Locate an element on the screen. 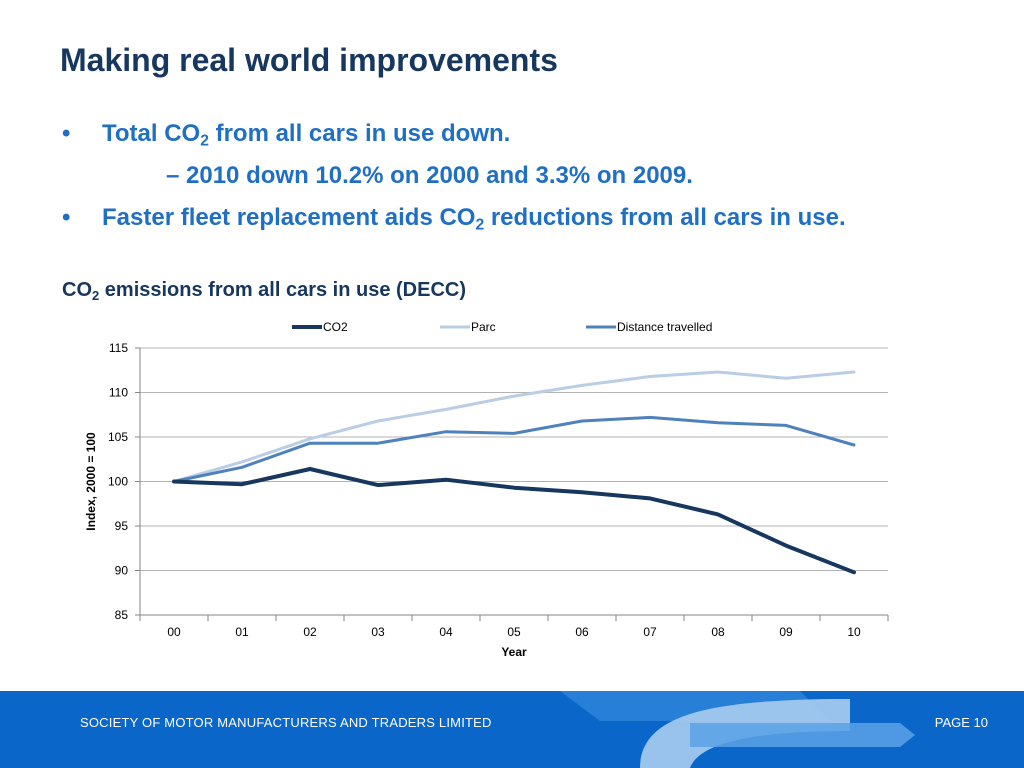  series-line-distance-travelled is located at coordinates (514, 449).